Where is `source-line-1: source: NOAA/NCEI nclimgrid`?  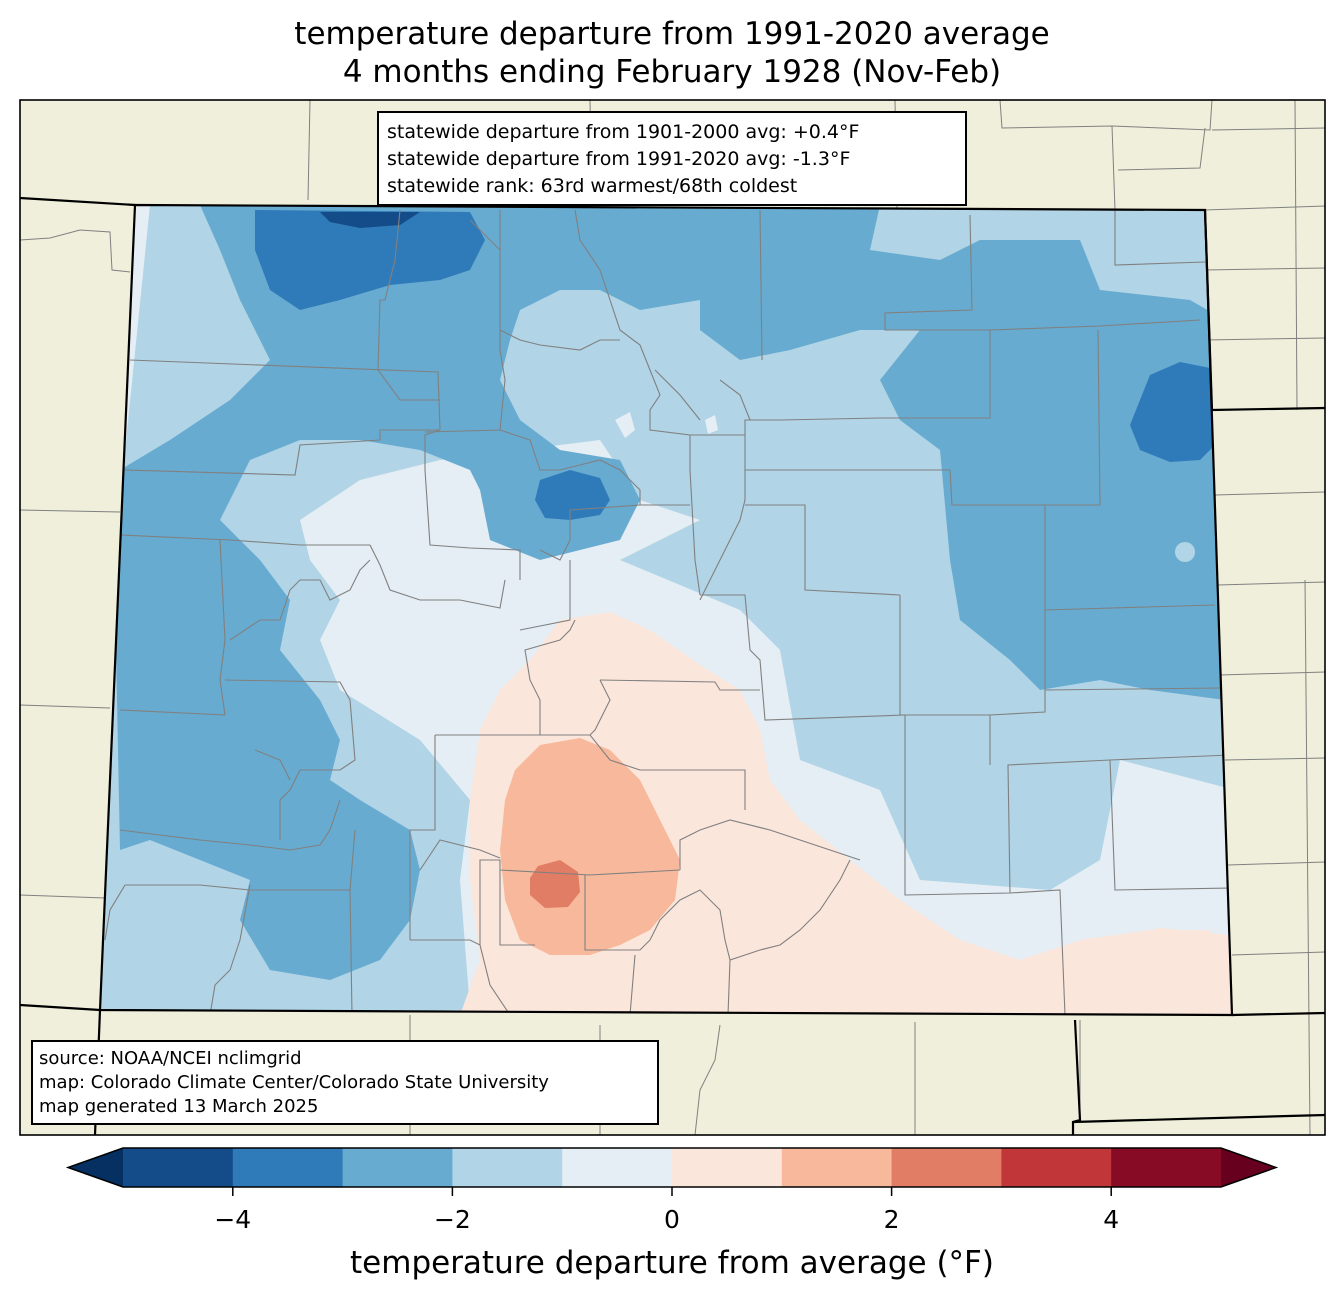
source-line-1: source: NOAA/NCEI nclimgrid is located at coordinates (170, 1058).